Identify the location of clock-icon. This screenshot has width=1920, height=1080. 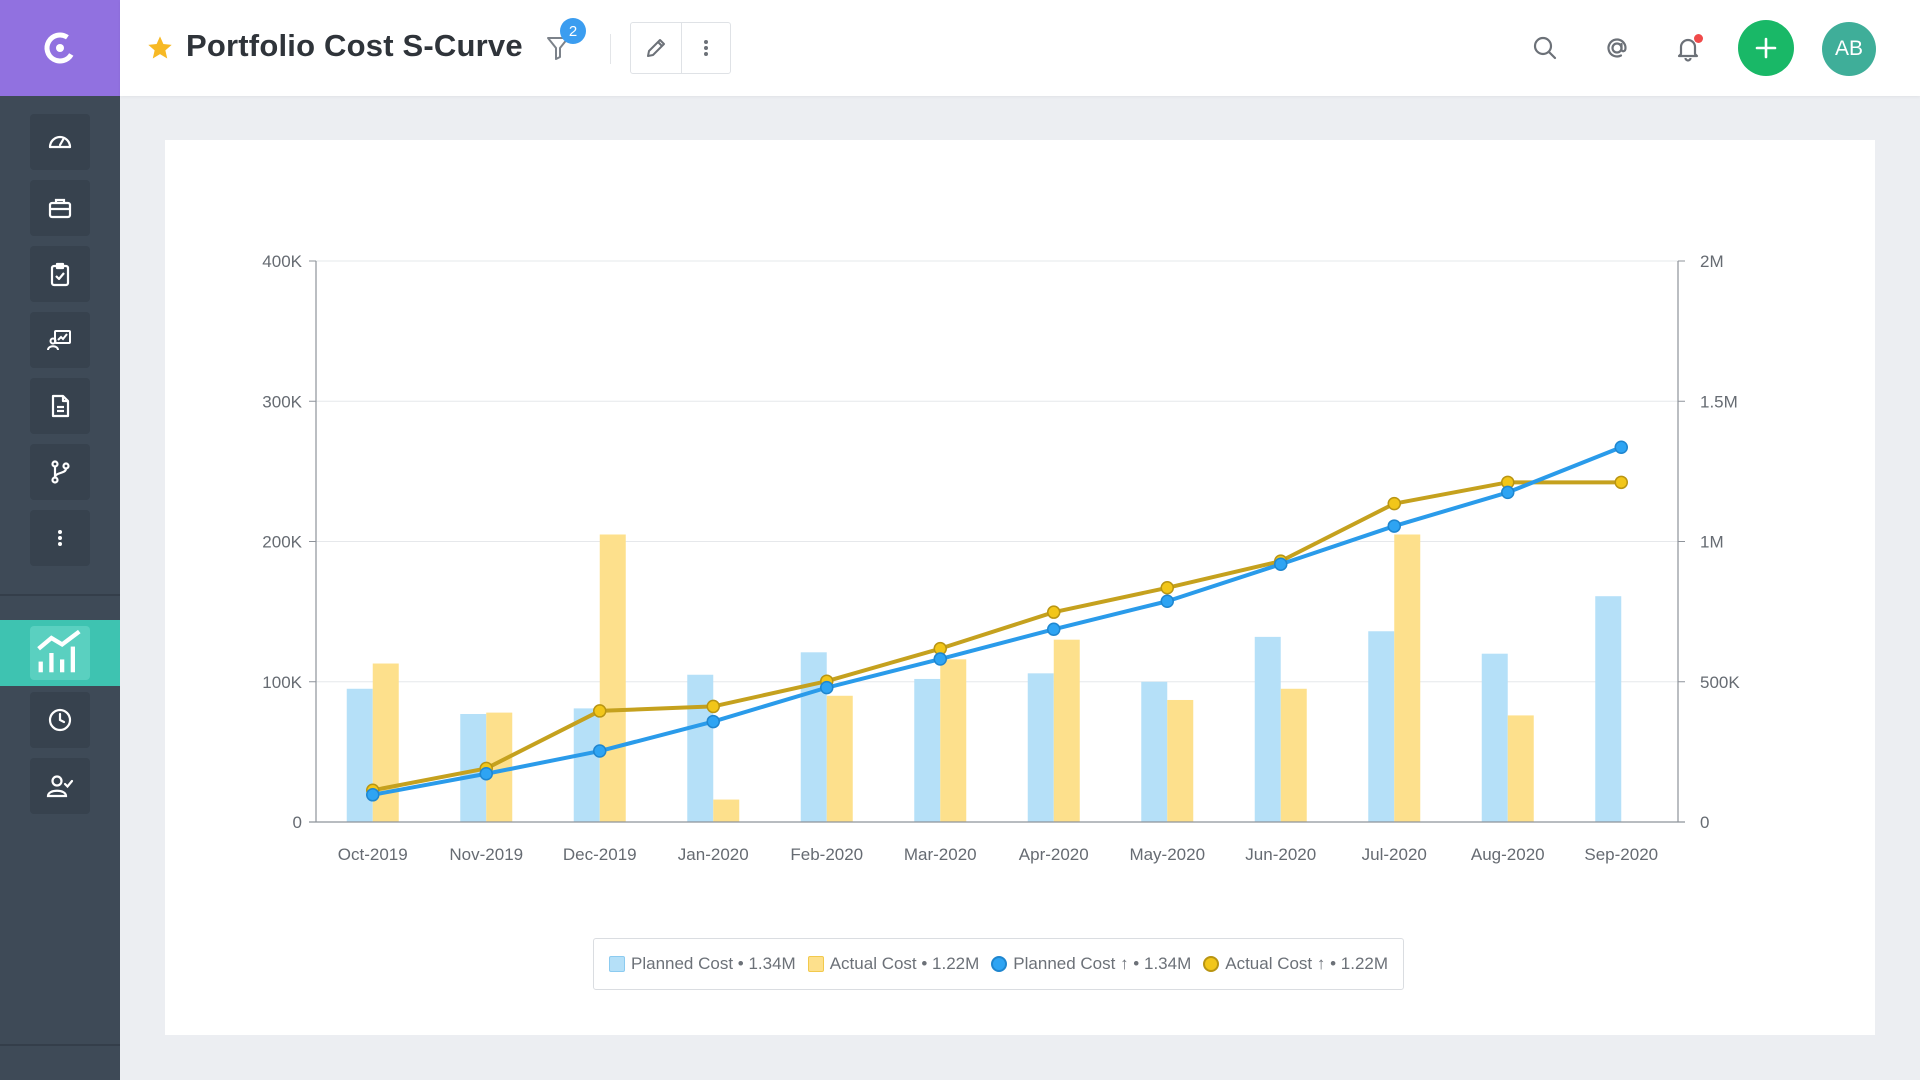
(60, 720).